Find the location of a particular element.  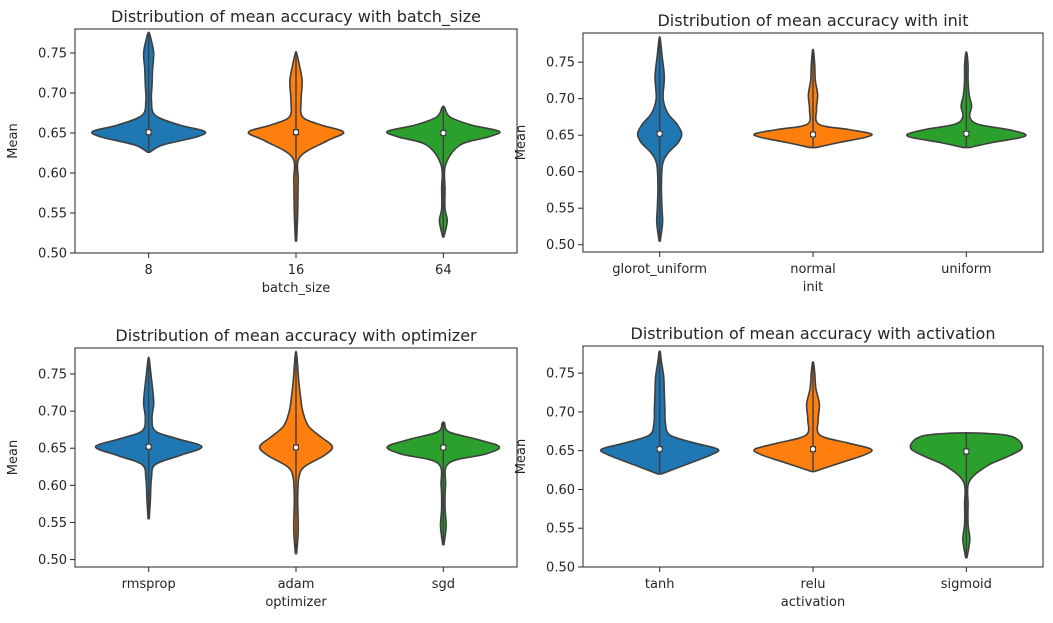

violin-median-uniform is located at coordinates (966, 134).